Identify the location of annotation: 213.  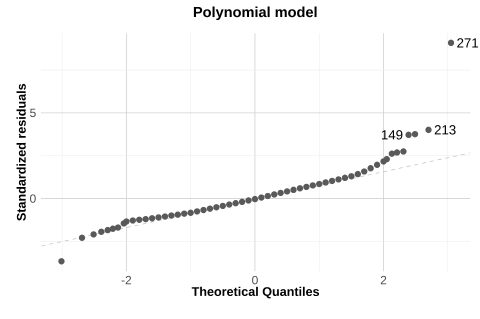
(445, 130).